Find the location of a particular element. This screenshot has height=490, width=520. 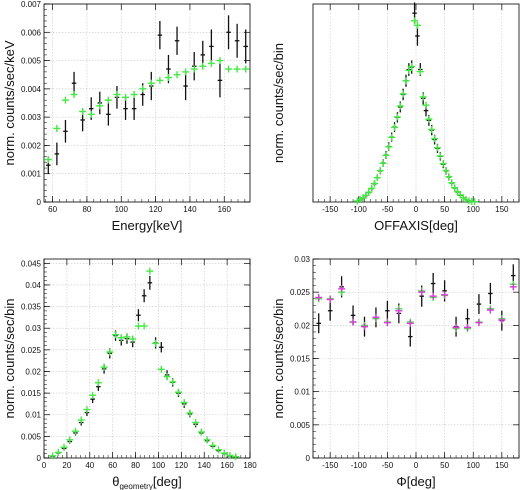

x-tick-label: 120 is located at coordinates (156, 209).